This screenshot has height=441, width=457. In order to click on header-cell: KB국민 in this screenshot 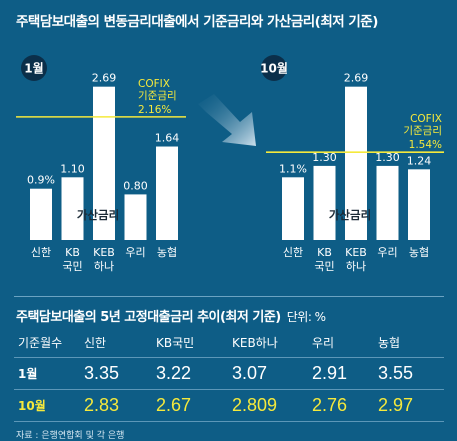, I will do `click(190, 343)`.